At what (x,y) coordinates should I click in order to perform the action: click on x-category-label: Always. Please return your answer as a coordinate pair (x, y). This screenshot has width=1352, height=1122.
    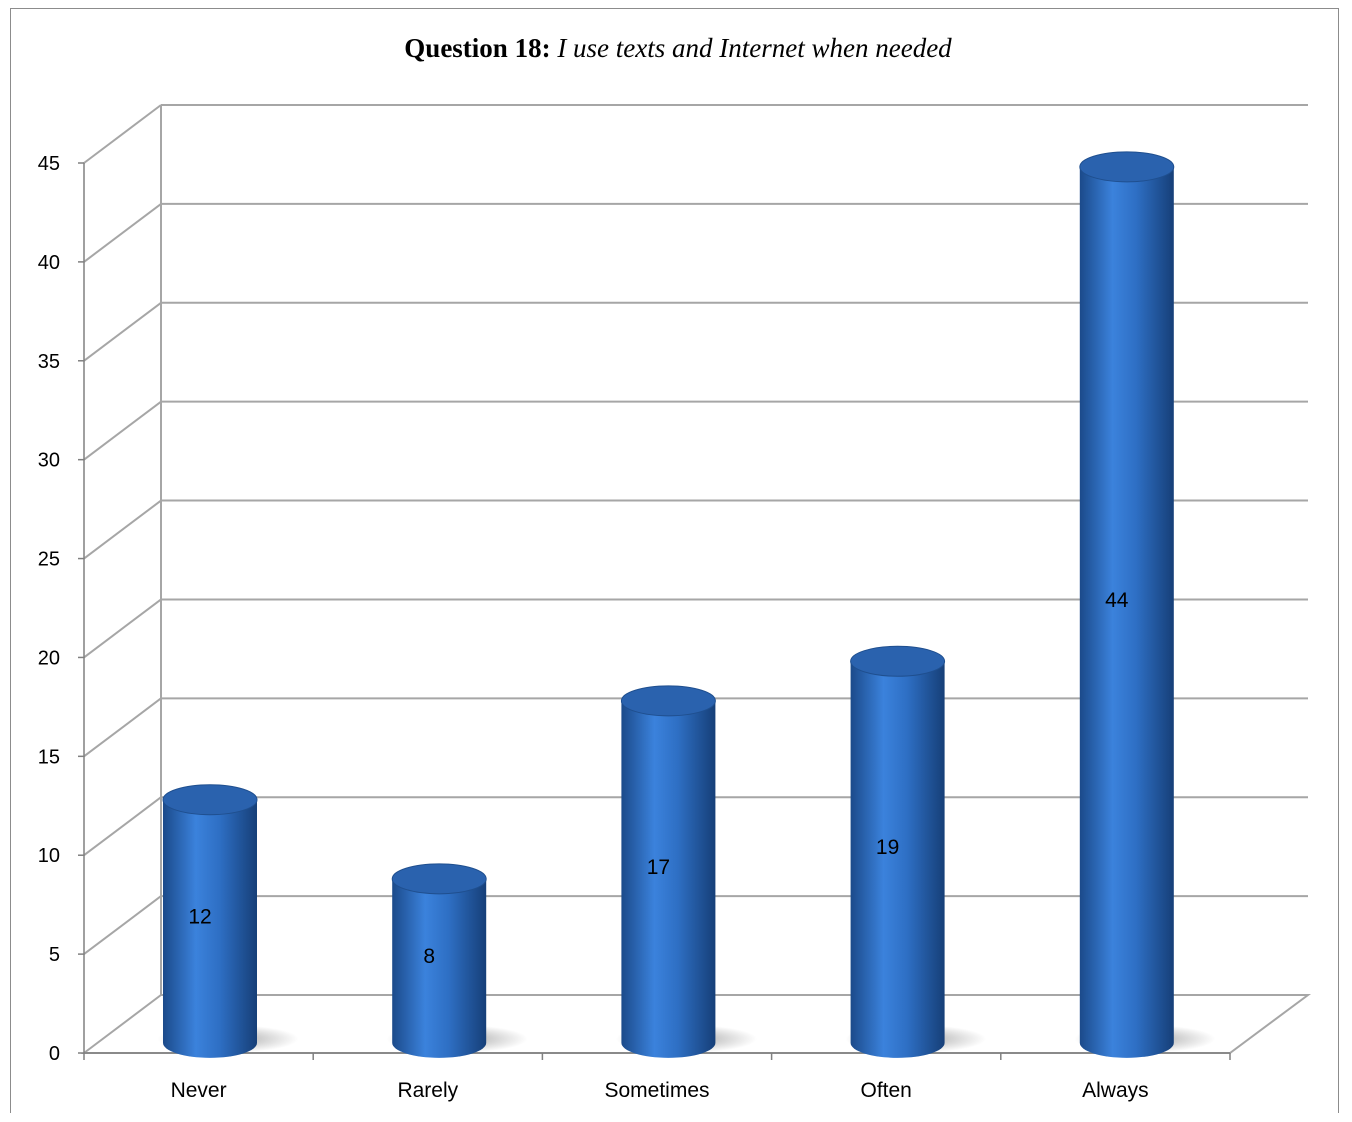
    Looking at the image, I should click on (1115, 1090).